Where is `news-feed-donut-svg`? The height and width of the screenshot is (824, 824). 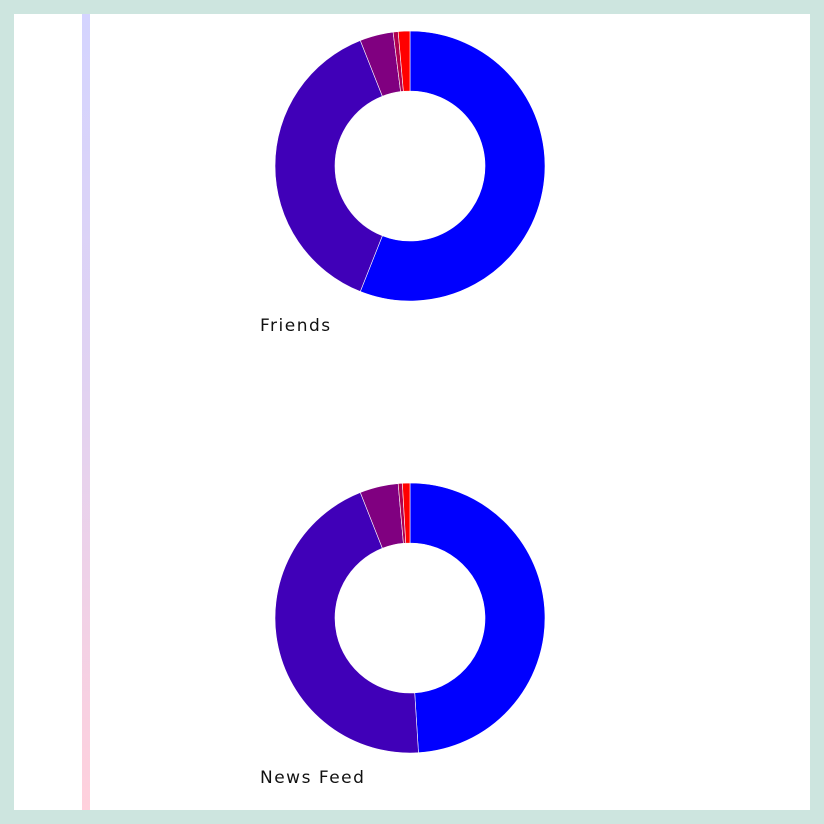
news-feed-donut-svg is located at coordinates (410, 618).